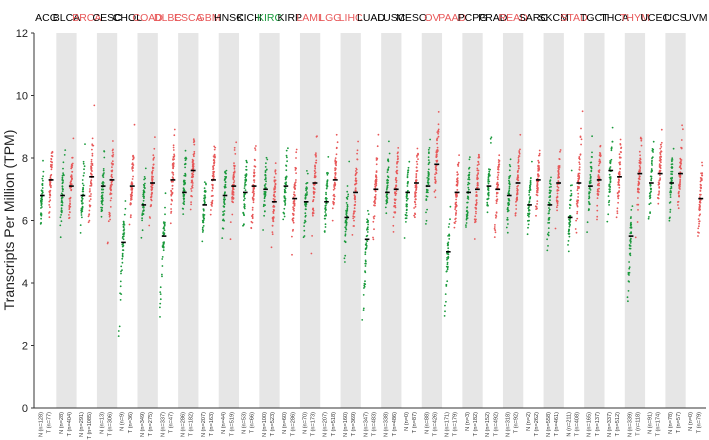  Describe the element at coordinates (366, 424) in the screenshot. I see `normal-n-label: N (n=347)` at that location.